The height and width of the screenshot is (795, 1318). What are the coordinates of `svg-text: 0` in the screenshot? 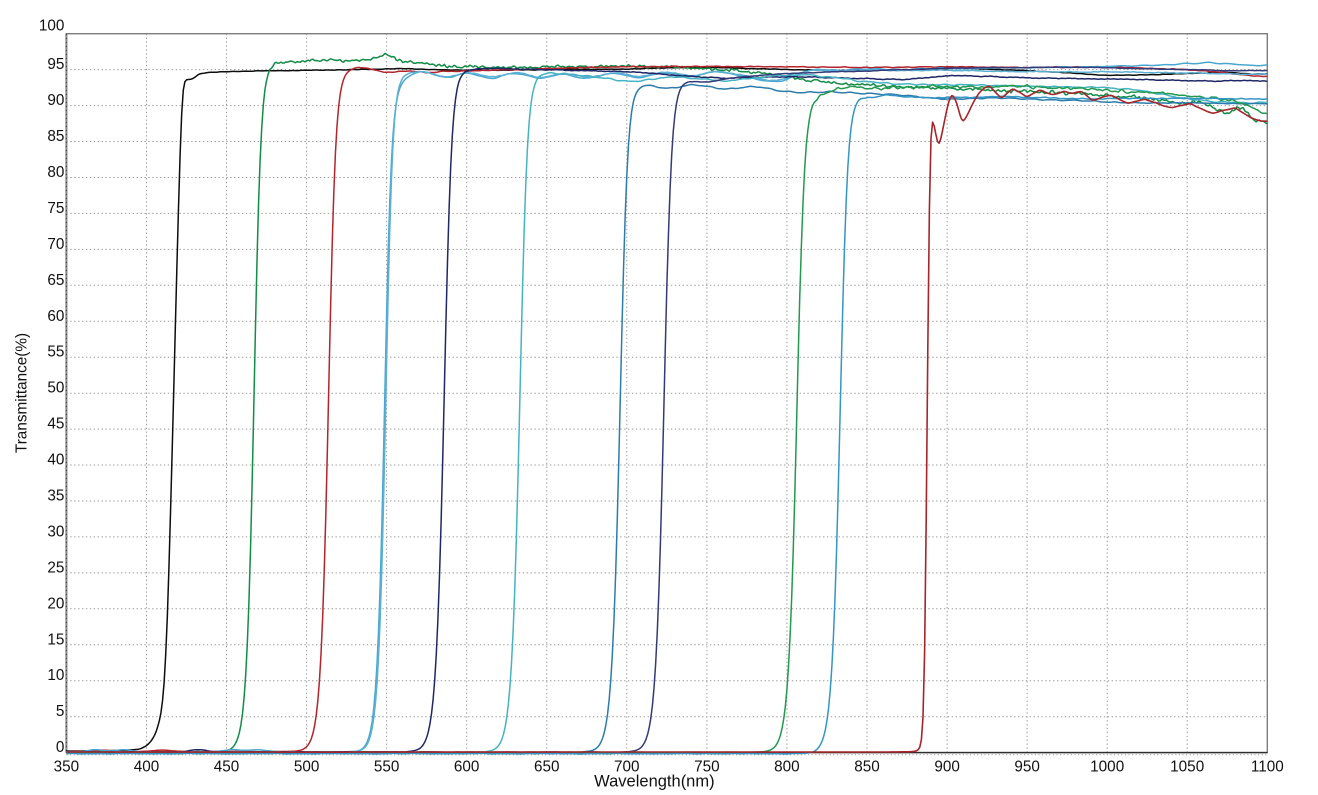 It's located at (60, 747).